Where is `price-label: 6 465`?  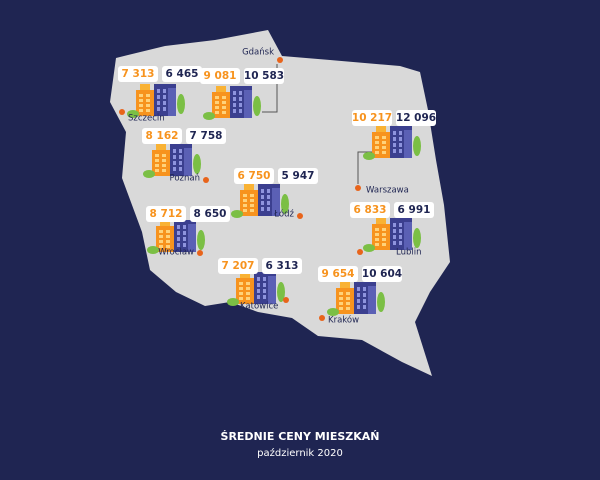 price-label: 6 465 is located at coordinates (182, 74).